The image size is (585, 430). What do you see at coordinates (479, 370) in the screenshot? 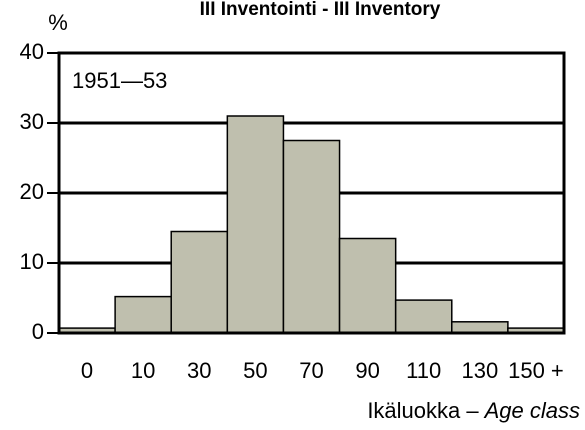
I see `x-tick-label: 130` at bounding box center [479, 370].